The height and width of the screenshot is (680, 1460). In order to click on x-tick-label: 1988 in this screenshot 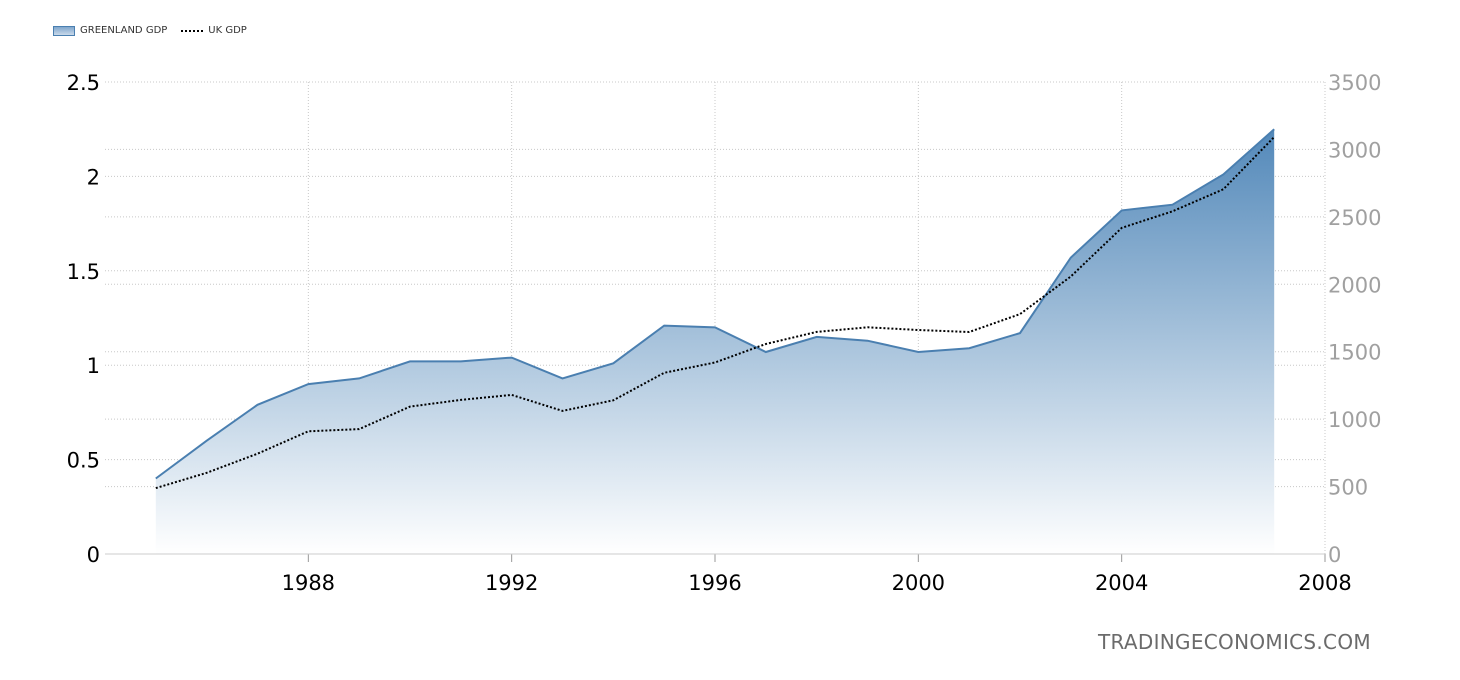, I will do `click(308, 583)`.